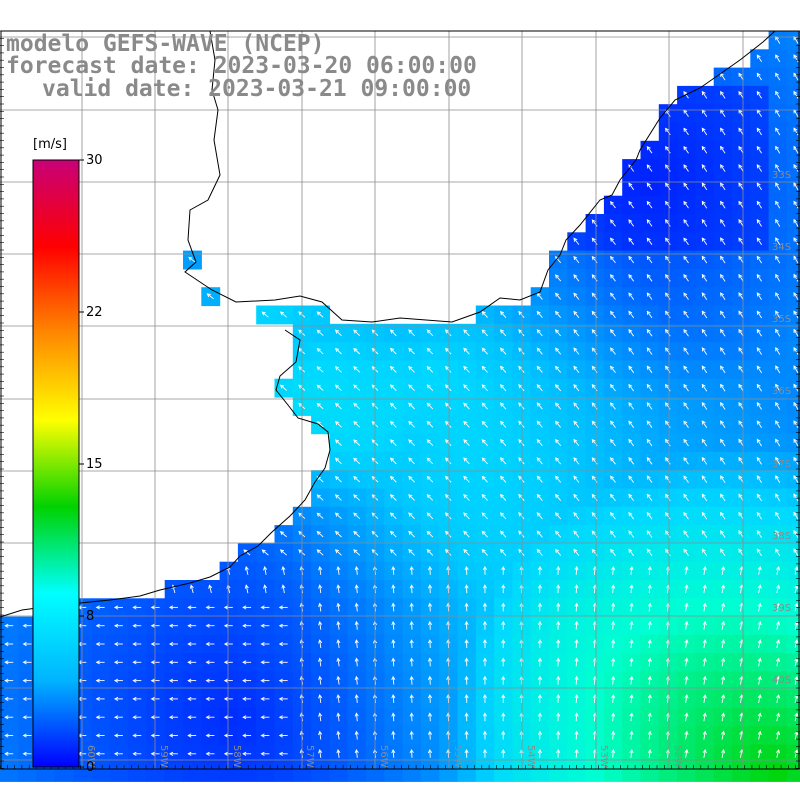  I want to click on lat-label: 37S, so click(781, 464).